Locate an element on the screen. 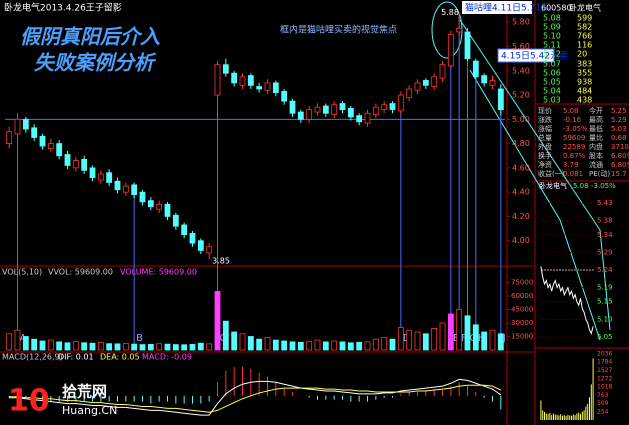 The height and width of the screenshot is (425, 629). annotation: 4.15日5.42元卖 is located at coordinates (534, 56).